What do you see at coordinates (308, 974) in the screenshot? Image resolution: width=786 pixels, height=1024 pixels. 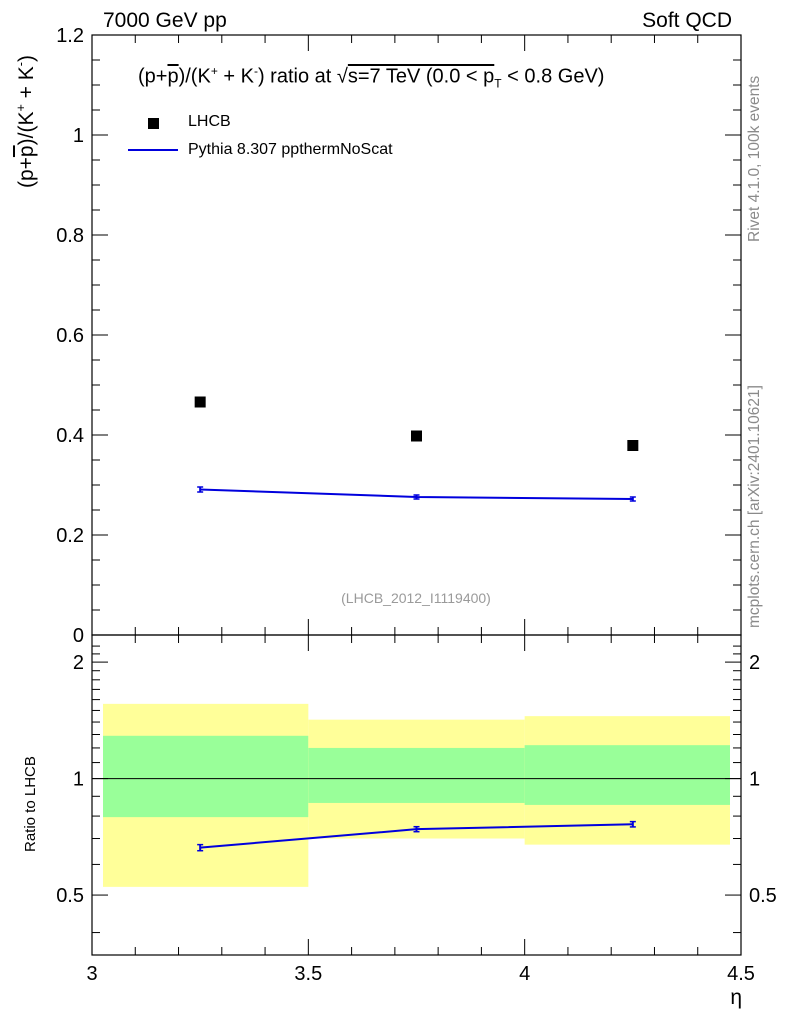 I see `x-tick-label: 3.5` at bounding box center [308, 974].